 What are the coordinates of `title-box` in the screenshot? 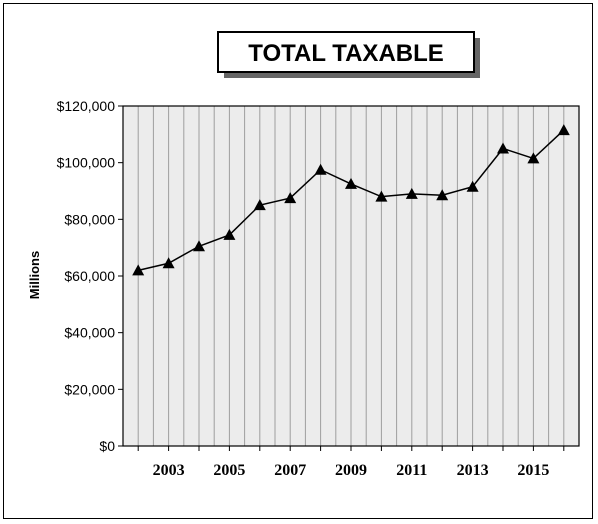 It's located at (346, 52).